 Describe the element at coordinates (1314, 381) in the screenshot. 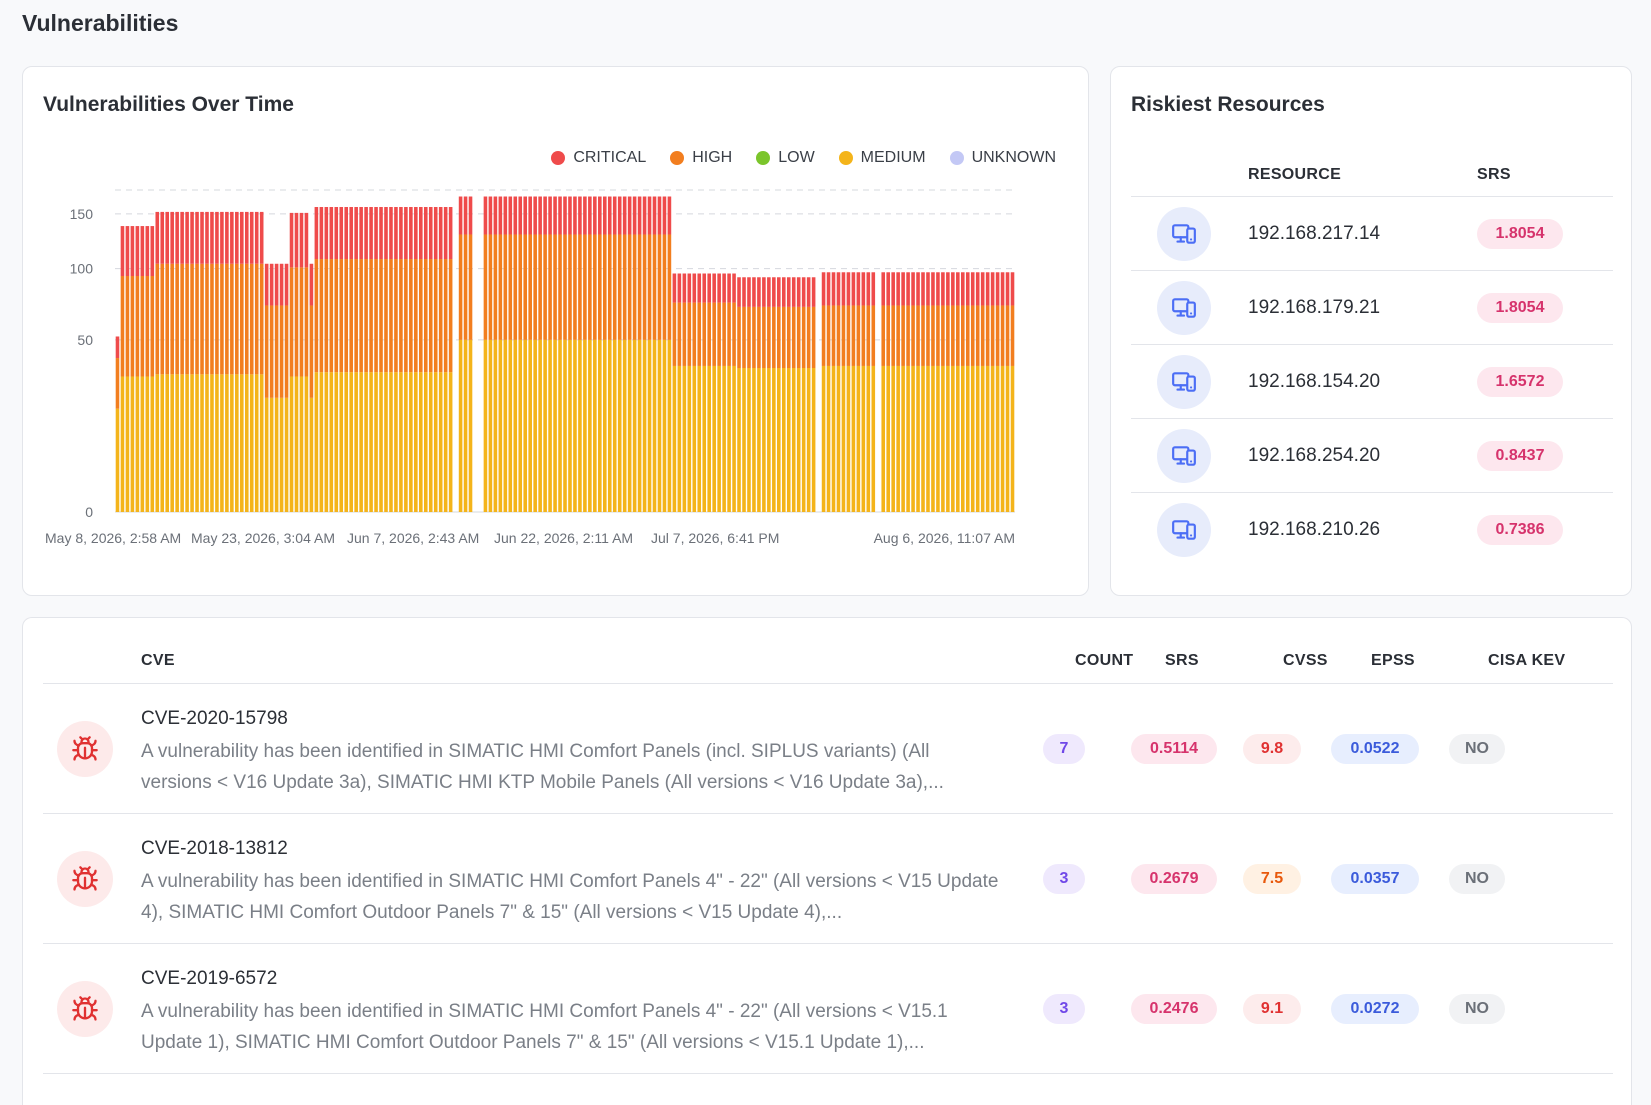

I see `resource-ip: 192.168.154.20` at that location.